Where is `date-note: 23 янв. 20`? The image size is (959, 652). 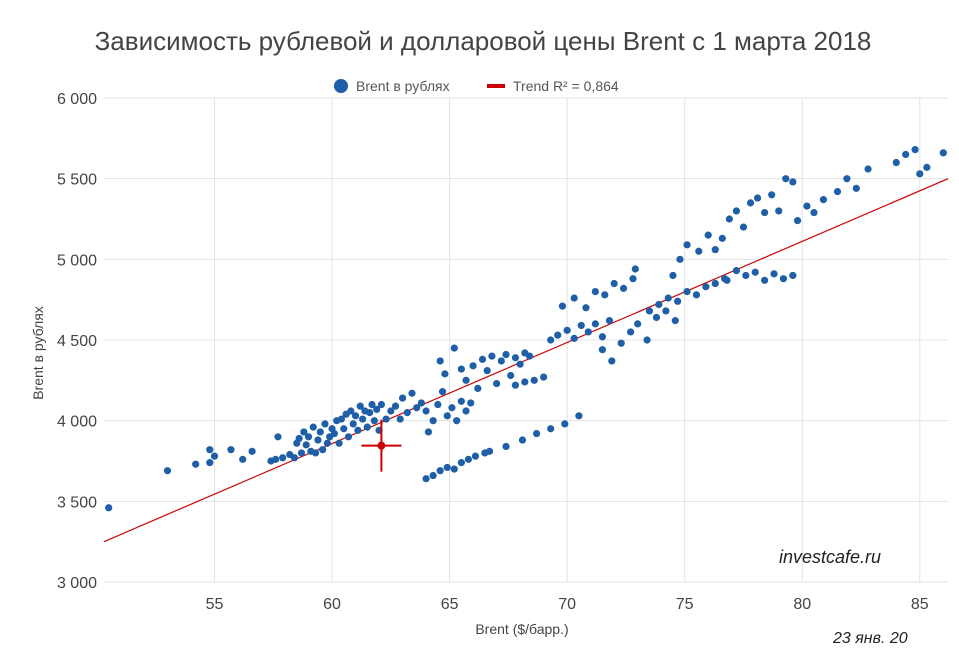
date-note: 23 янв. 20 is located at coordinates (870, 638).